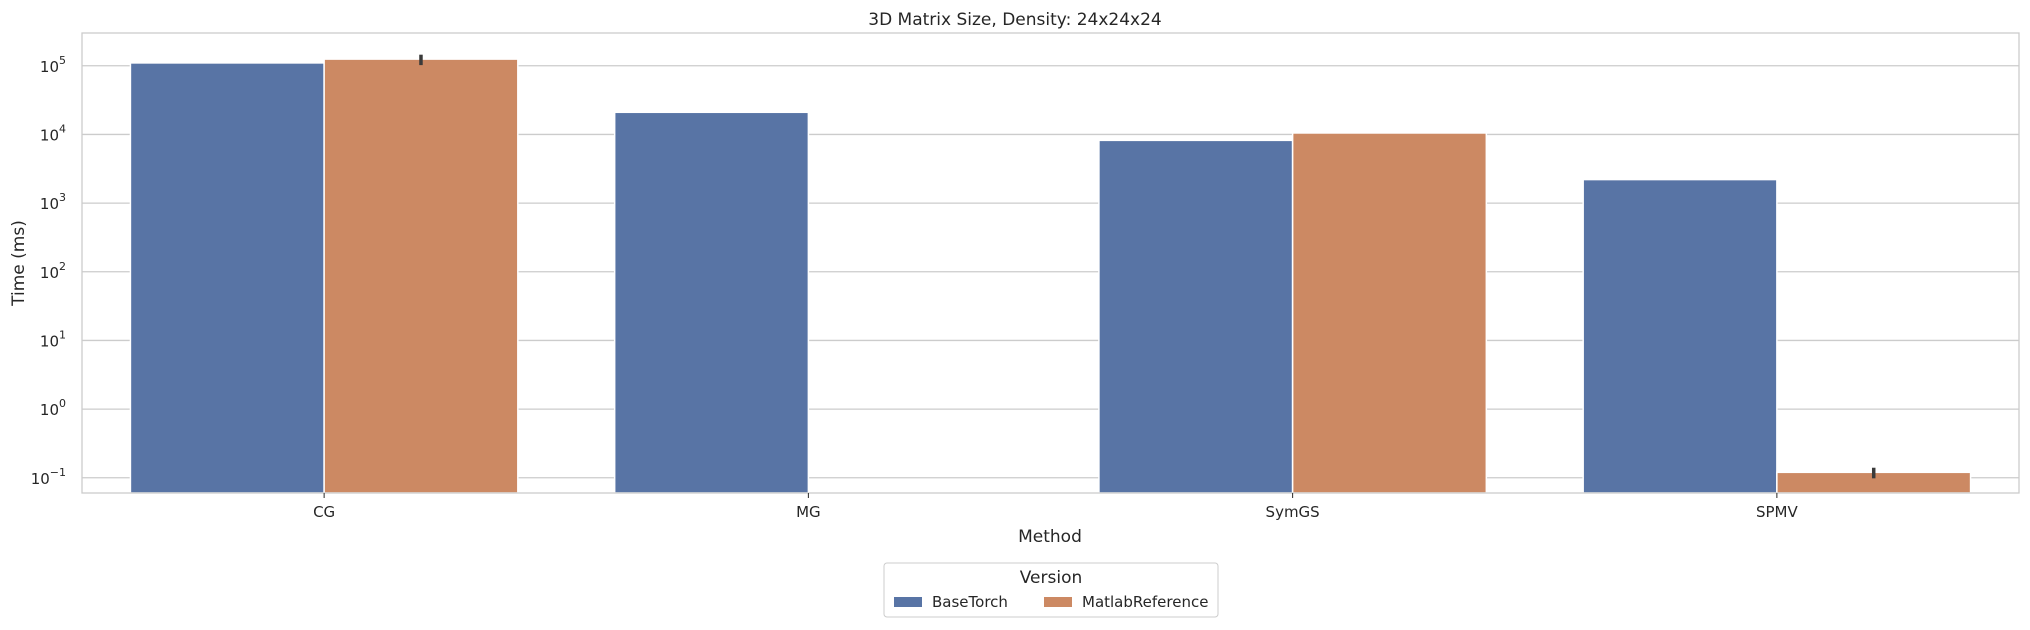 Image resolution: width=2030 pixels, height=630 pixels. Describe the element at coordinates (1293, 512) in the screenshot. I see `x-tick-label-symgs: SymGS` at that location.